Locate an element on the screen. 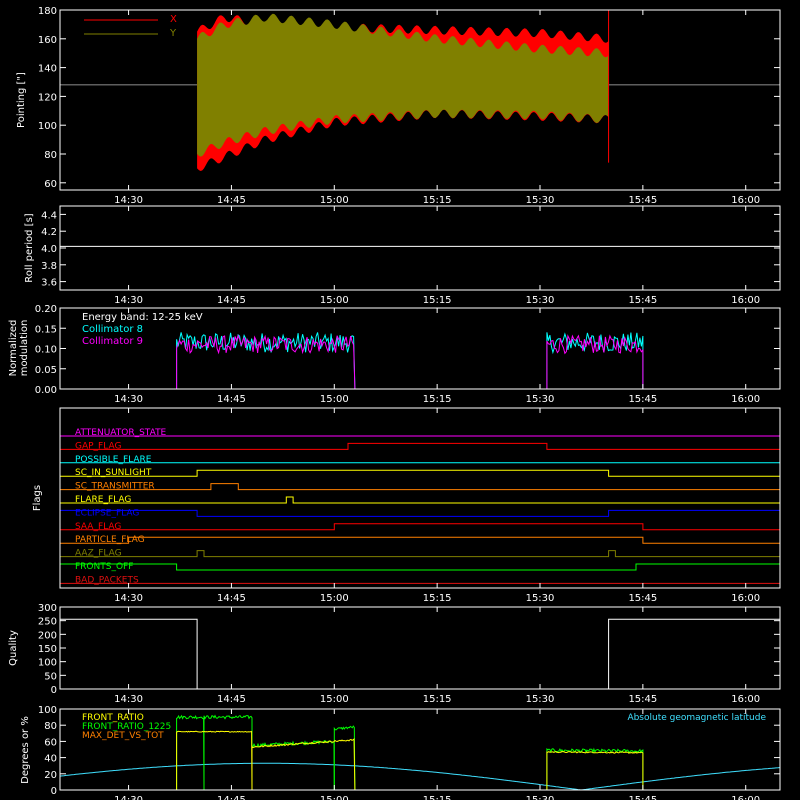 This screenshot has width=800, height=800. flag-line-fronts-off is located at coordinates (420, 567).